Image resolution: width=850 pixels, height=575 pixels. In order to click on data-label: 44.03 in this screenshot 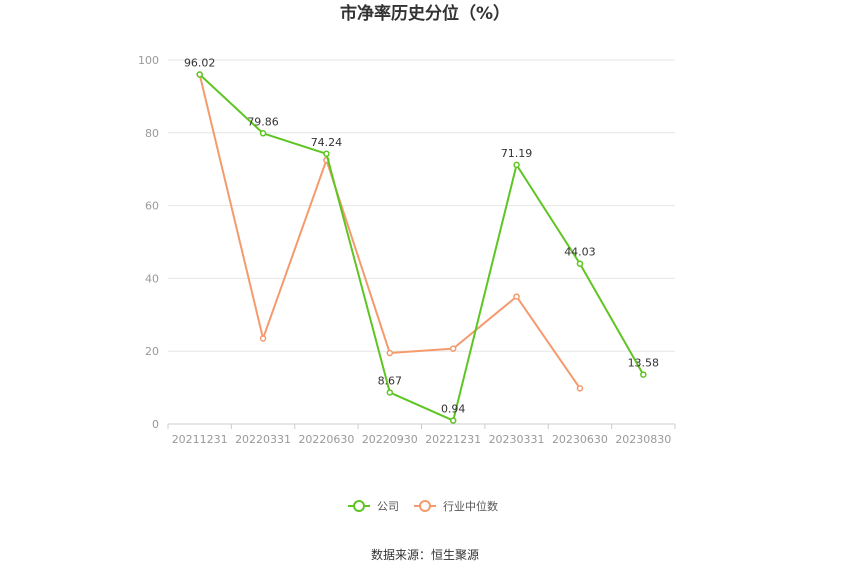, I will do `click(580, 252)`.